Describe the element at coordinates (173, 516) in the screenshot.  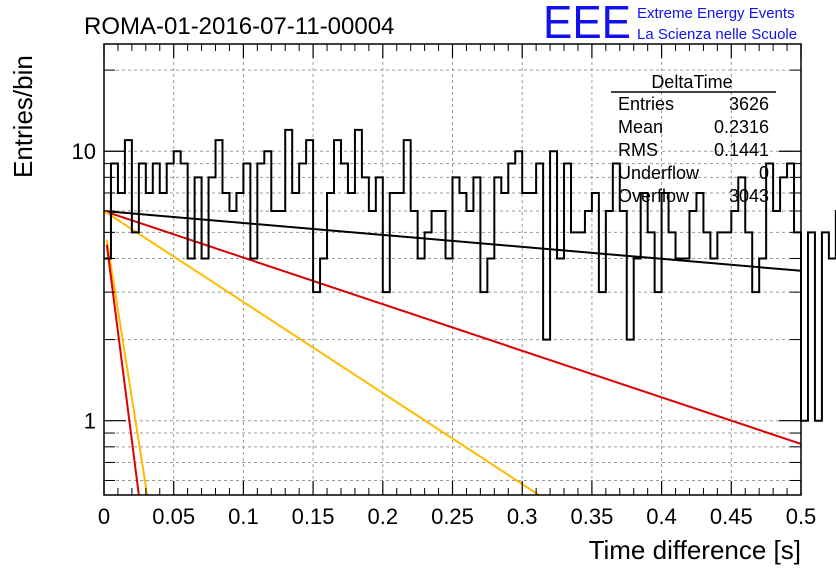
I see `x-tick-label: 0.05` at that location.